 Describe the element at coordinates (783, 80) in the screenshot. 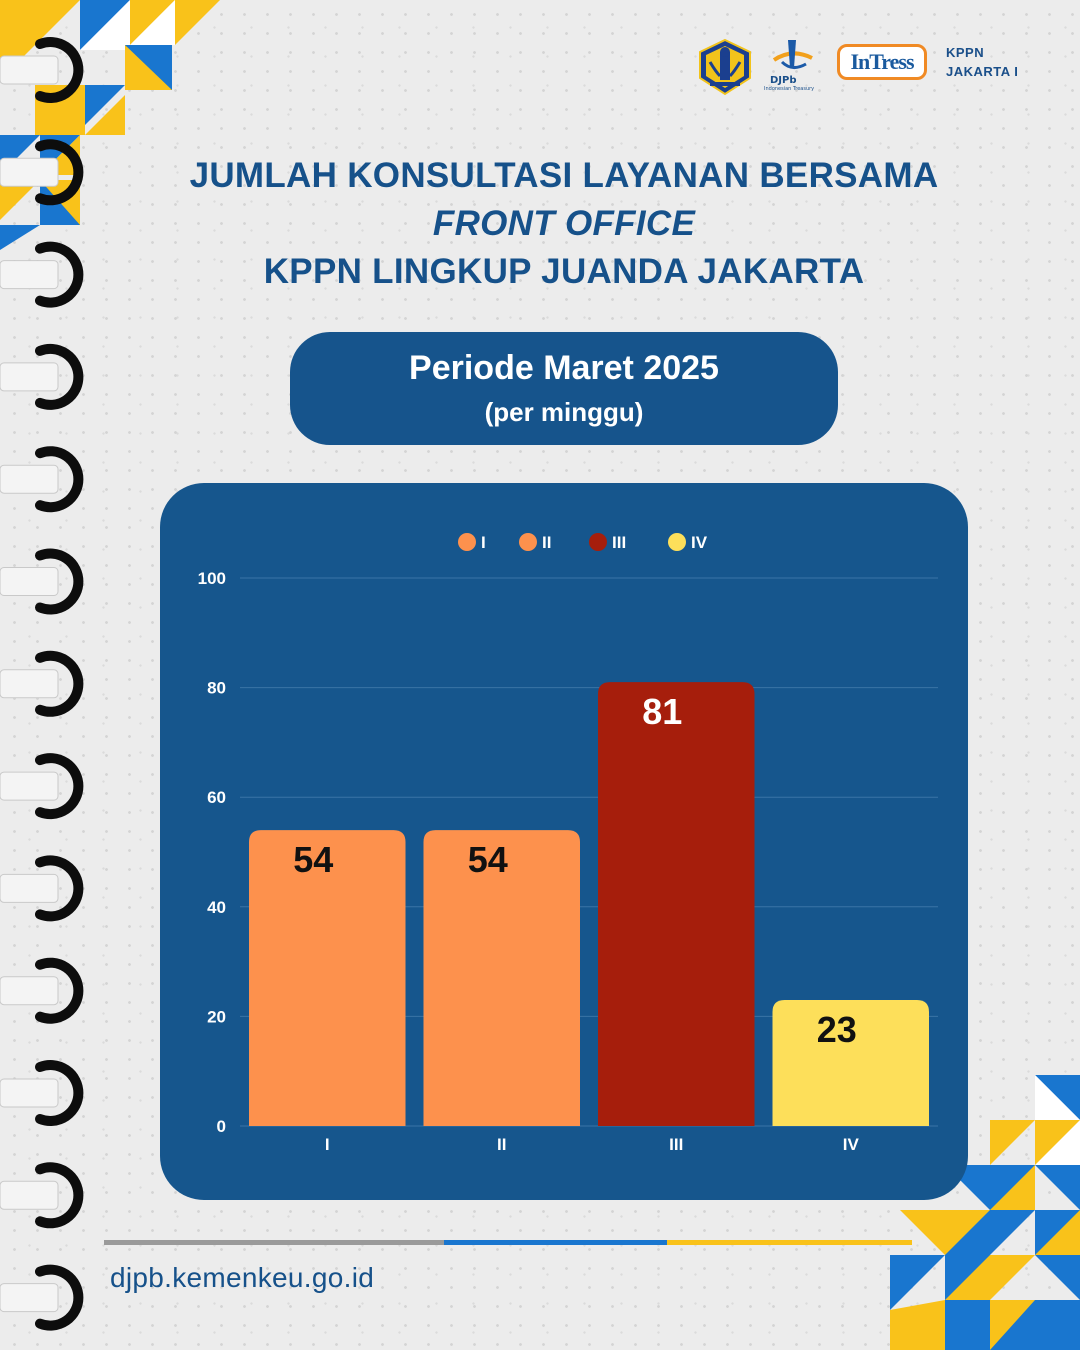

I see `djpb-logo-text: DJPb` at that location.